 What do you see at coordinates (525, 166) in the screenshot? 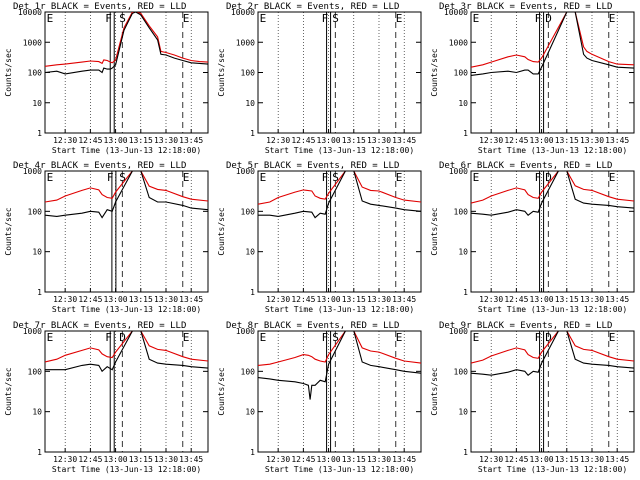
I see `chart-title: Det 6r BLACK = Events, RED = LLD` at bounding box center [525, 166].